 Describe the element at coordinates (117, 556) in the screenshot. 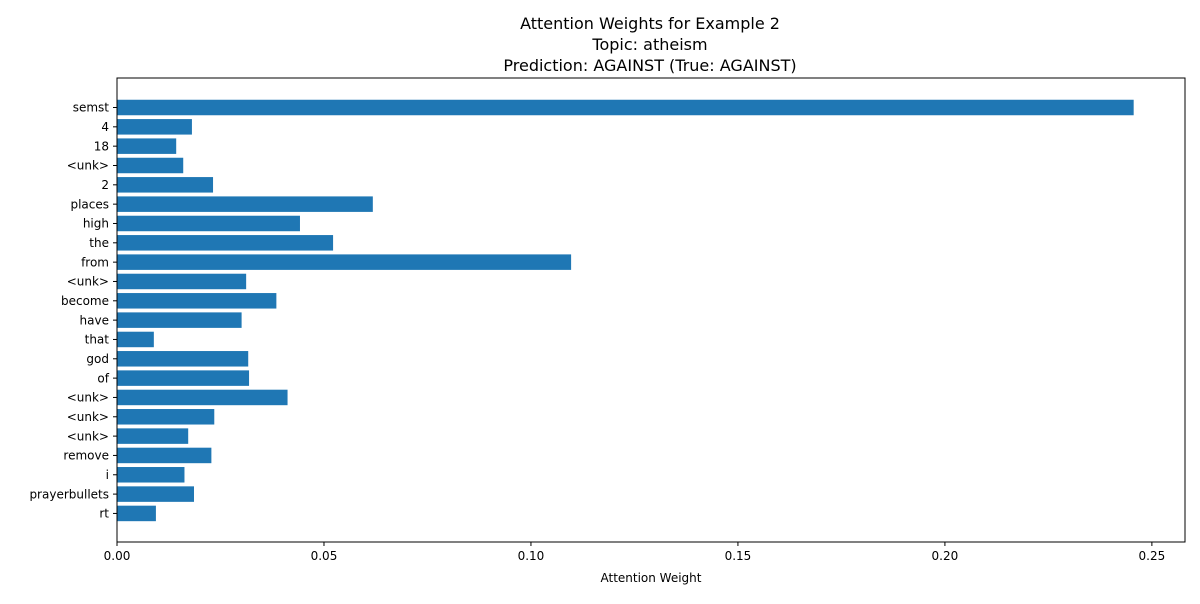

I see `x-tick-label: 0.00` at that location.